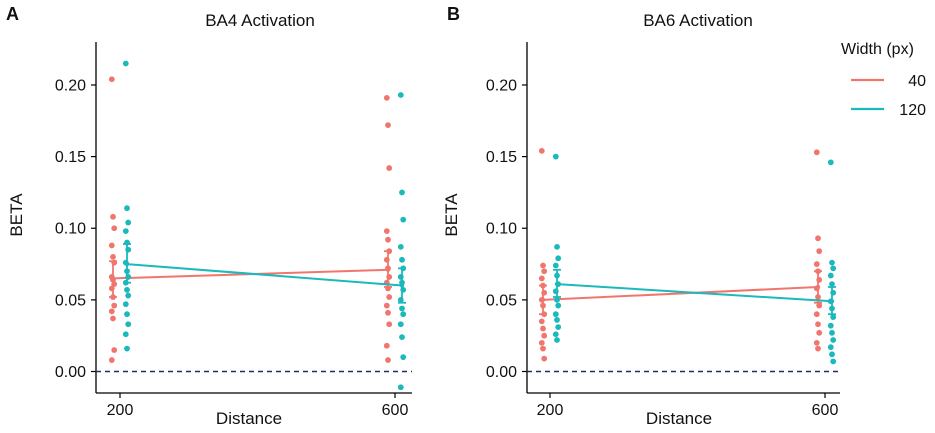 This screenshot has width=935, height=433. I want to click on legend-label-40: 40, so click(917, 81).